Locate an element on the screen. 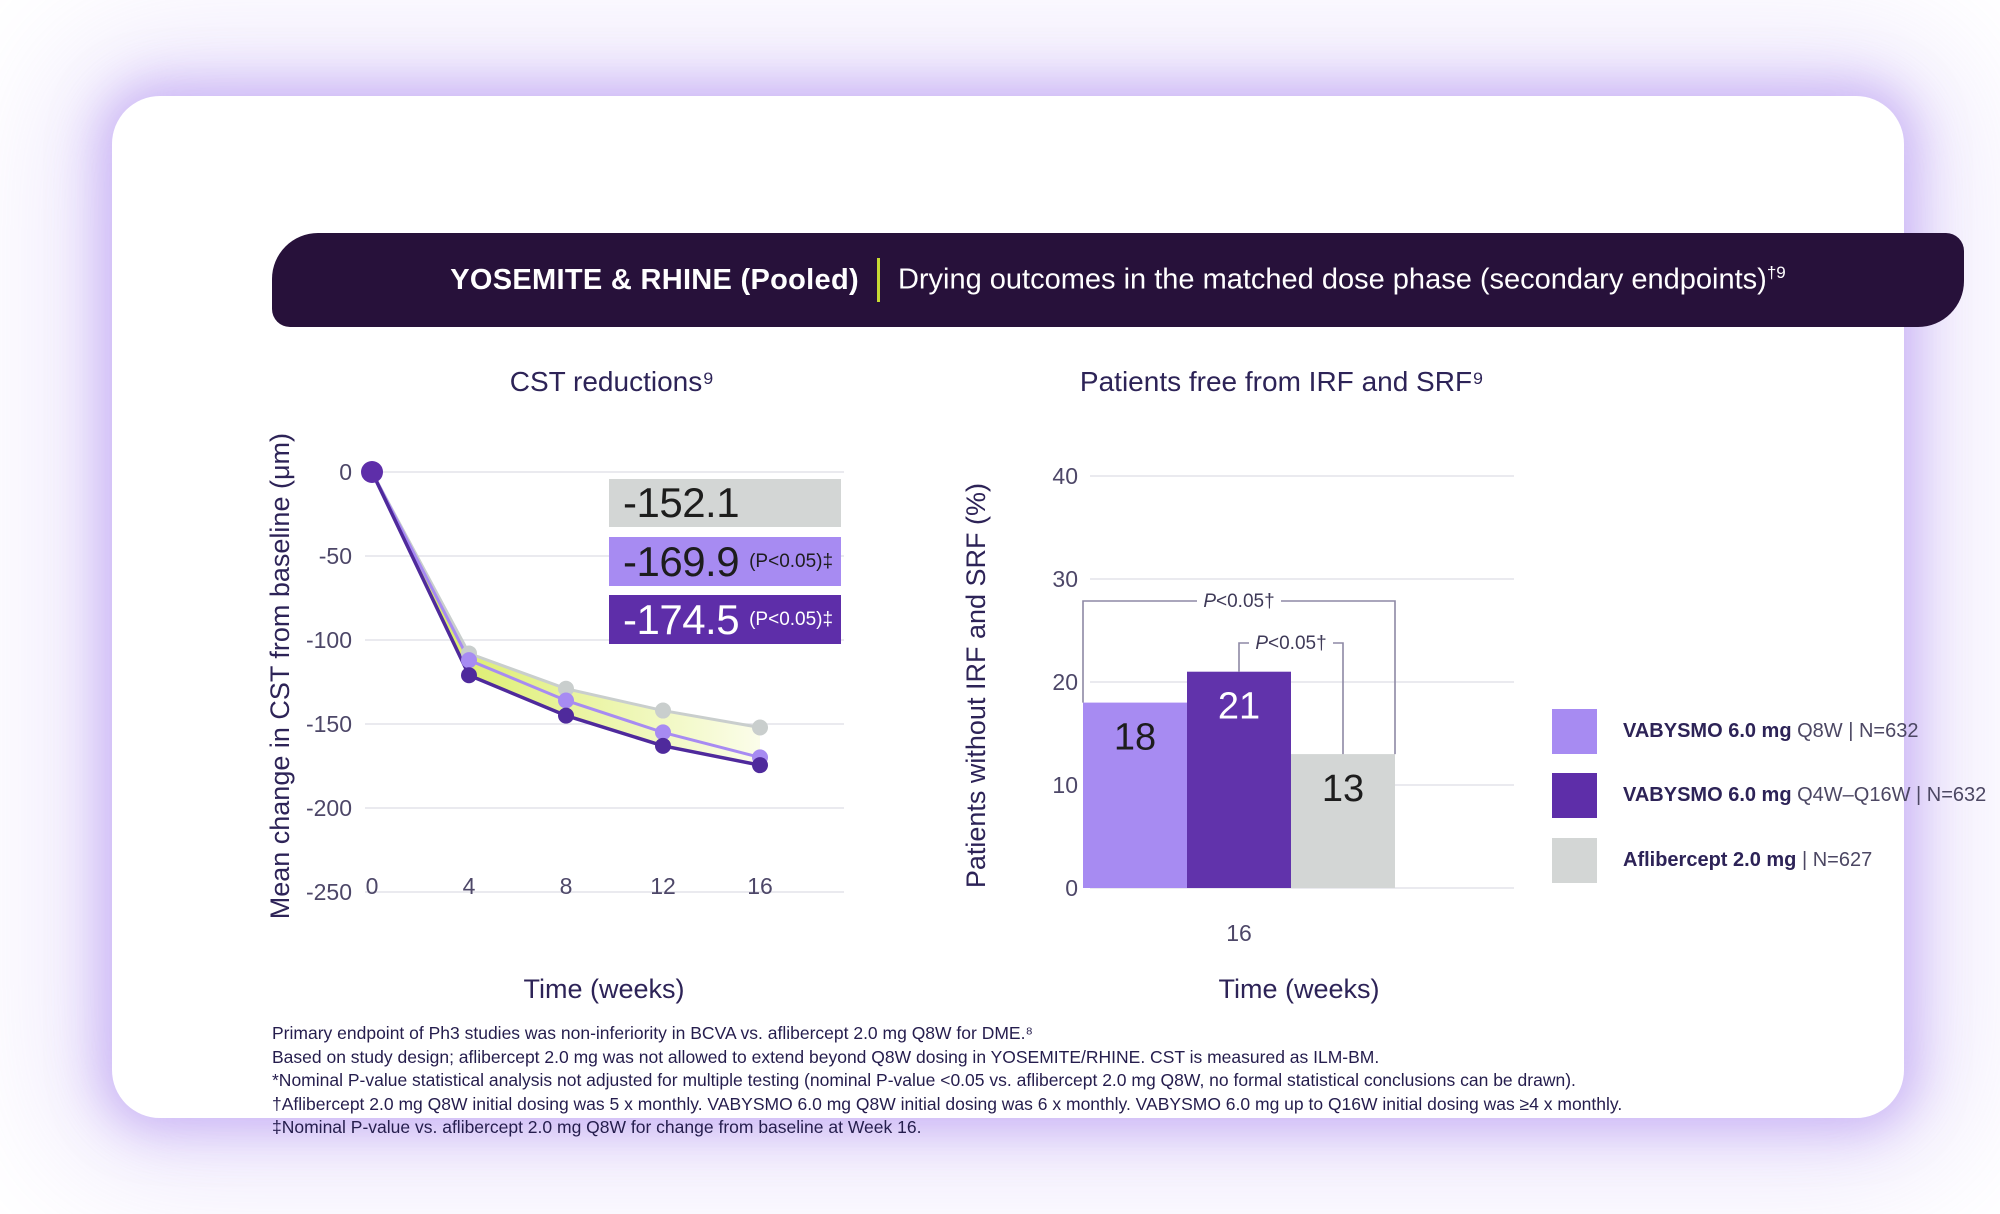 The height and width of the screenshot is (1214, 2000). svg-text: 18 is located at coordinates (1135, 738).